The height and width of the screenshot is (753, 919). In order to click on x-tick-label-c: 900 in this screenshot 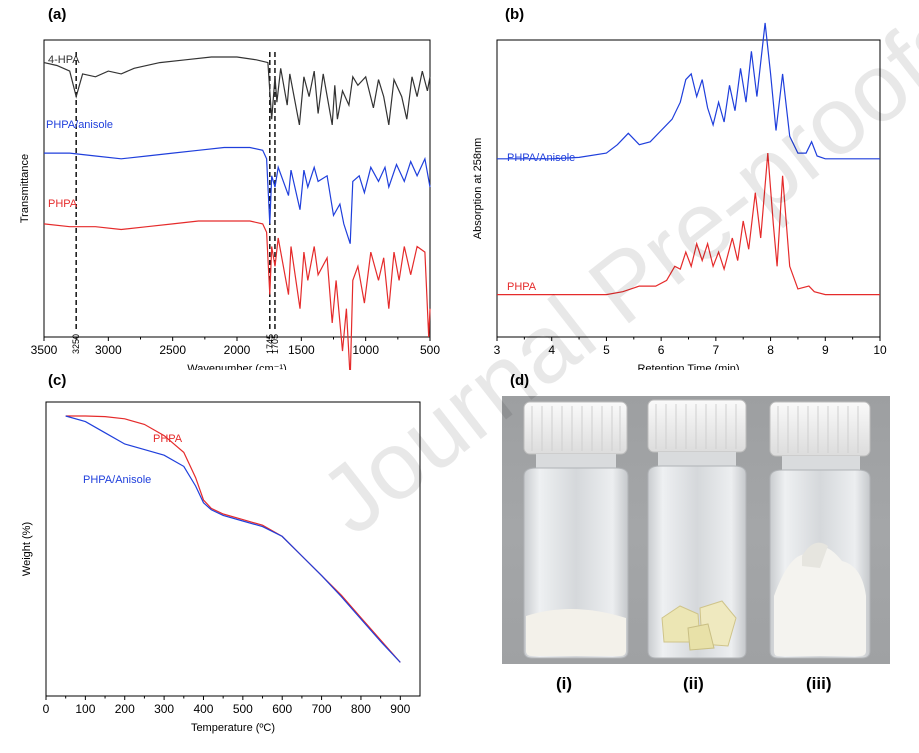, I will do `click(400, 709)`.